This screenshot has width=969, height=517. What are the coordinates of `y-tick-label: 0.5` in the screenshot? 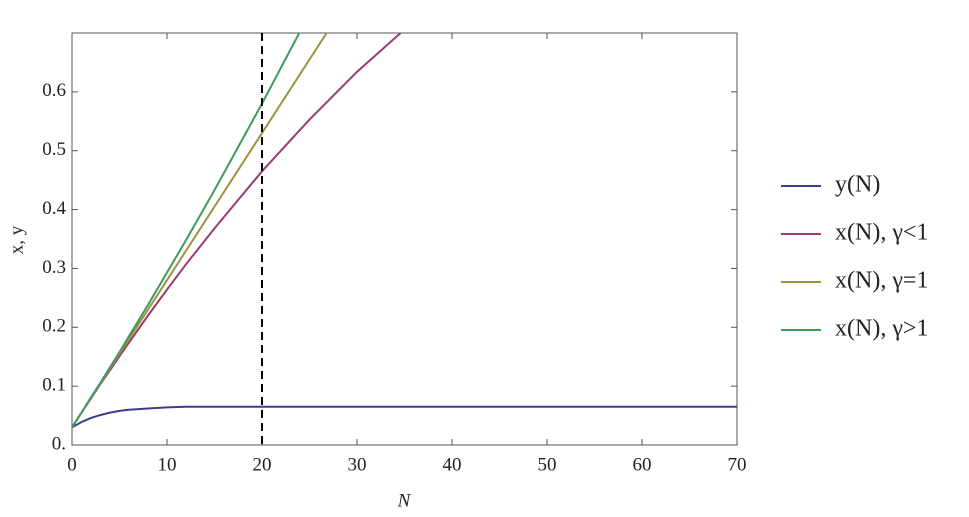 It's located at (54, 149).